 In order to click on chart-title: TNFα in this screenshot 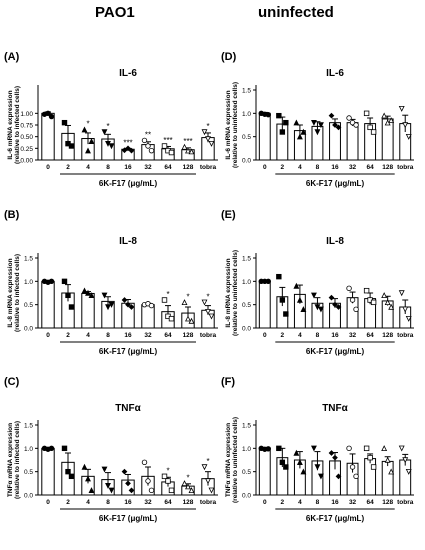, I will do `click(335, 408)`.